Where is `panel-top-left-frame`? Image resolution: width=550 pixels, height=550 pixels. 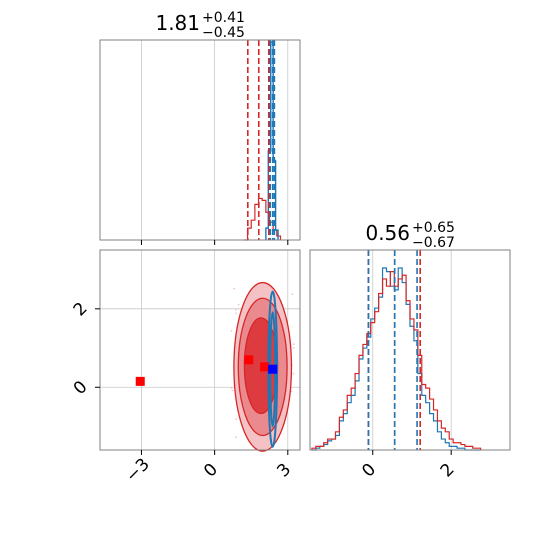 panel-top-left-frame is located at coordinates (200, 140).